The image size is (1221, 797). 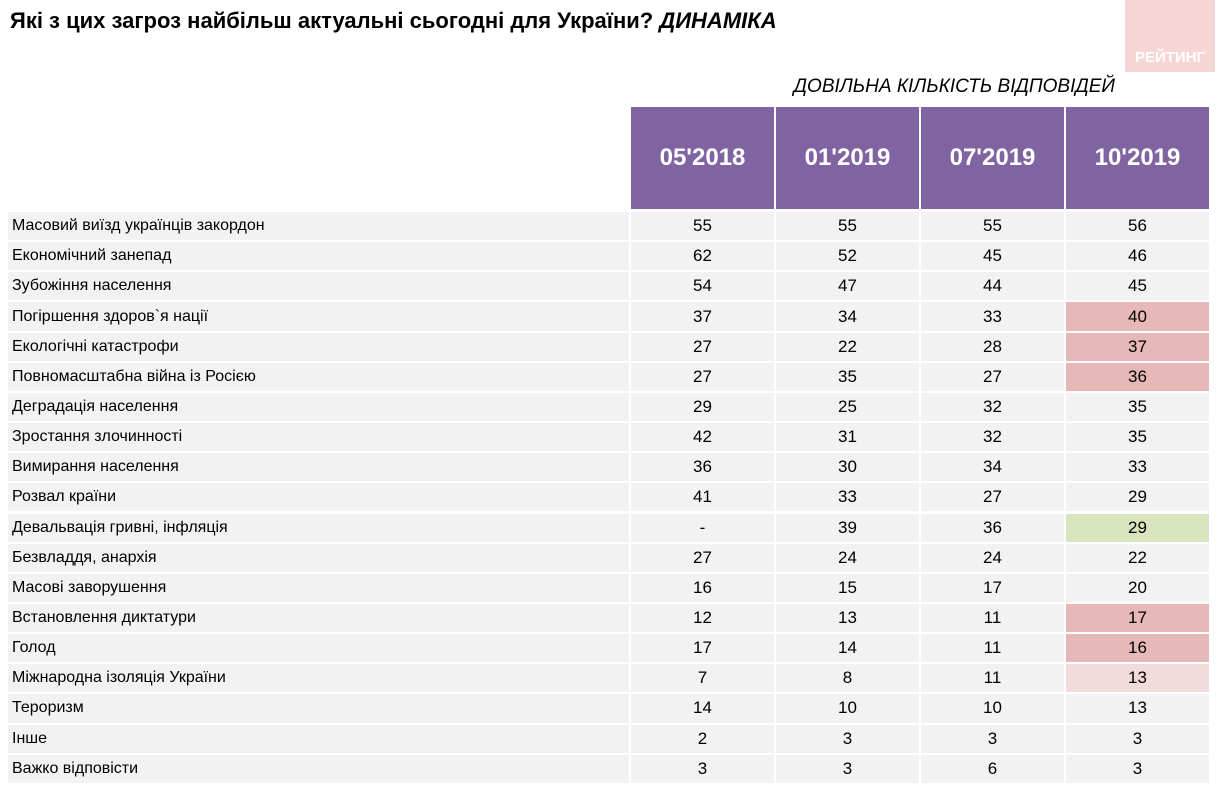 What do you see at coordinates (1170, 36) in the screenshot?
I see `logo: РЕЙТИНГ` at bounding box center [1170, 36].